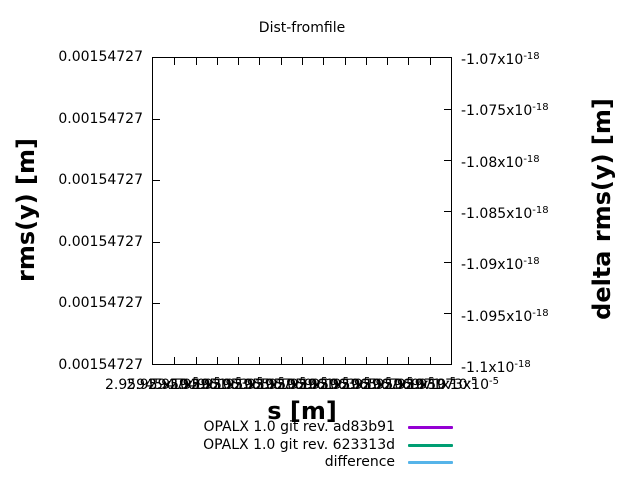  I want to click on legend-item-label: OPALX 1.0 git rev. ad83b91, so click(299, 427).